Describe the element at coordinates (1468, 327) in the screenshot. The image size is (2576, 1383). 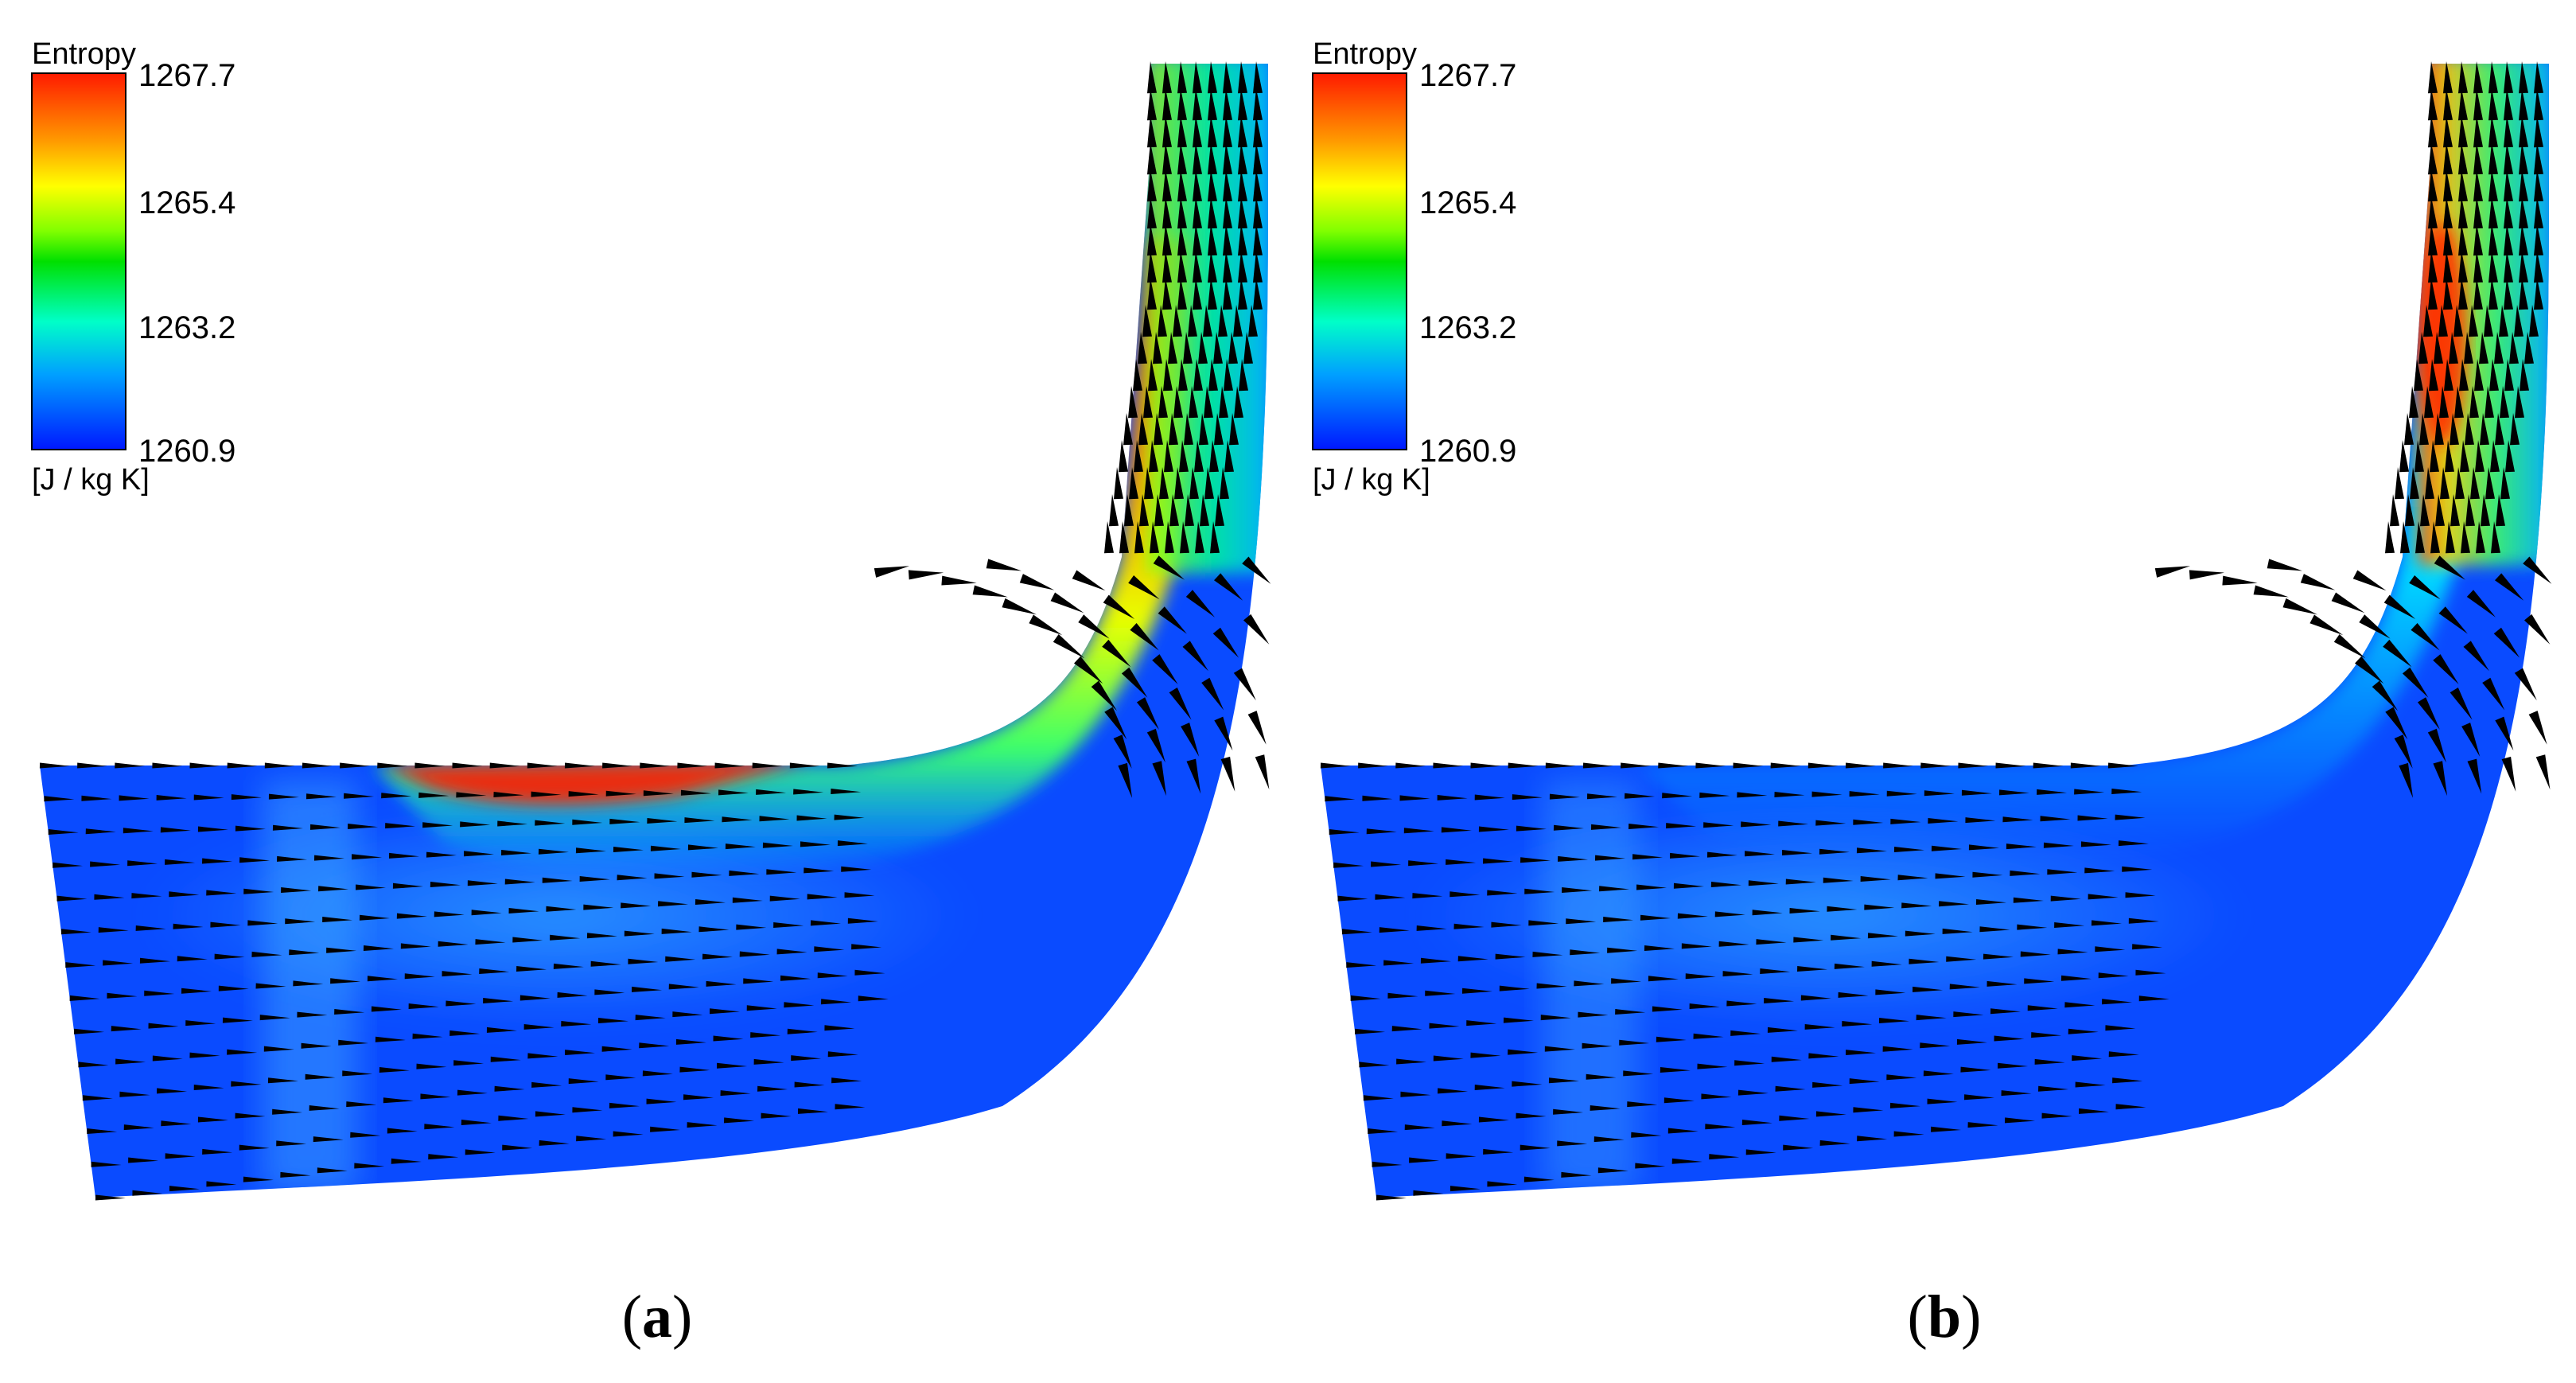
I see `colorbar-tick-b-2: 1263.2` at that location.